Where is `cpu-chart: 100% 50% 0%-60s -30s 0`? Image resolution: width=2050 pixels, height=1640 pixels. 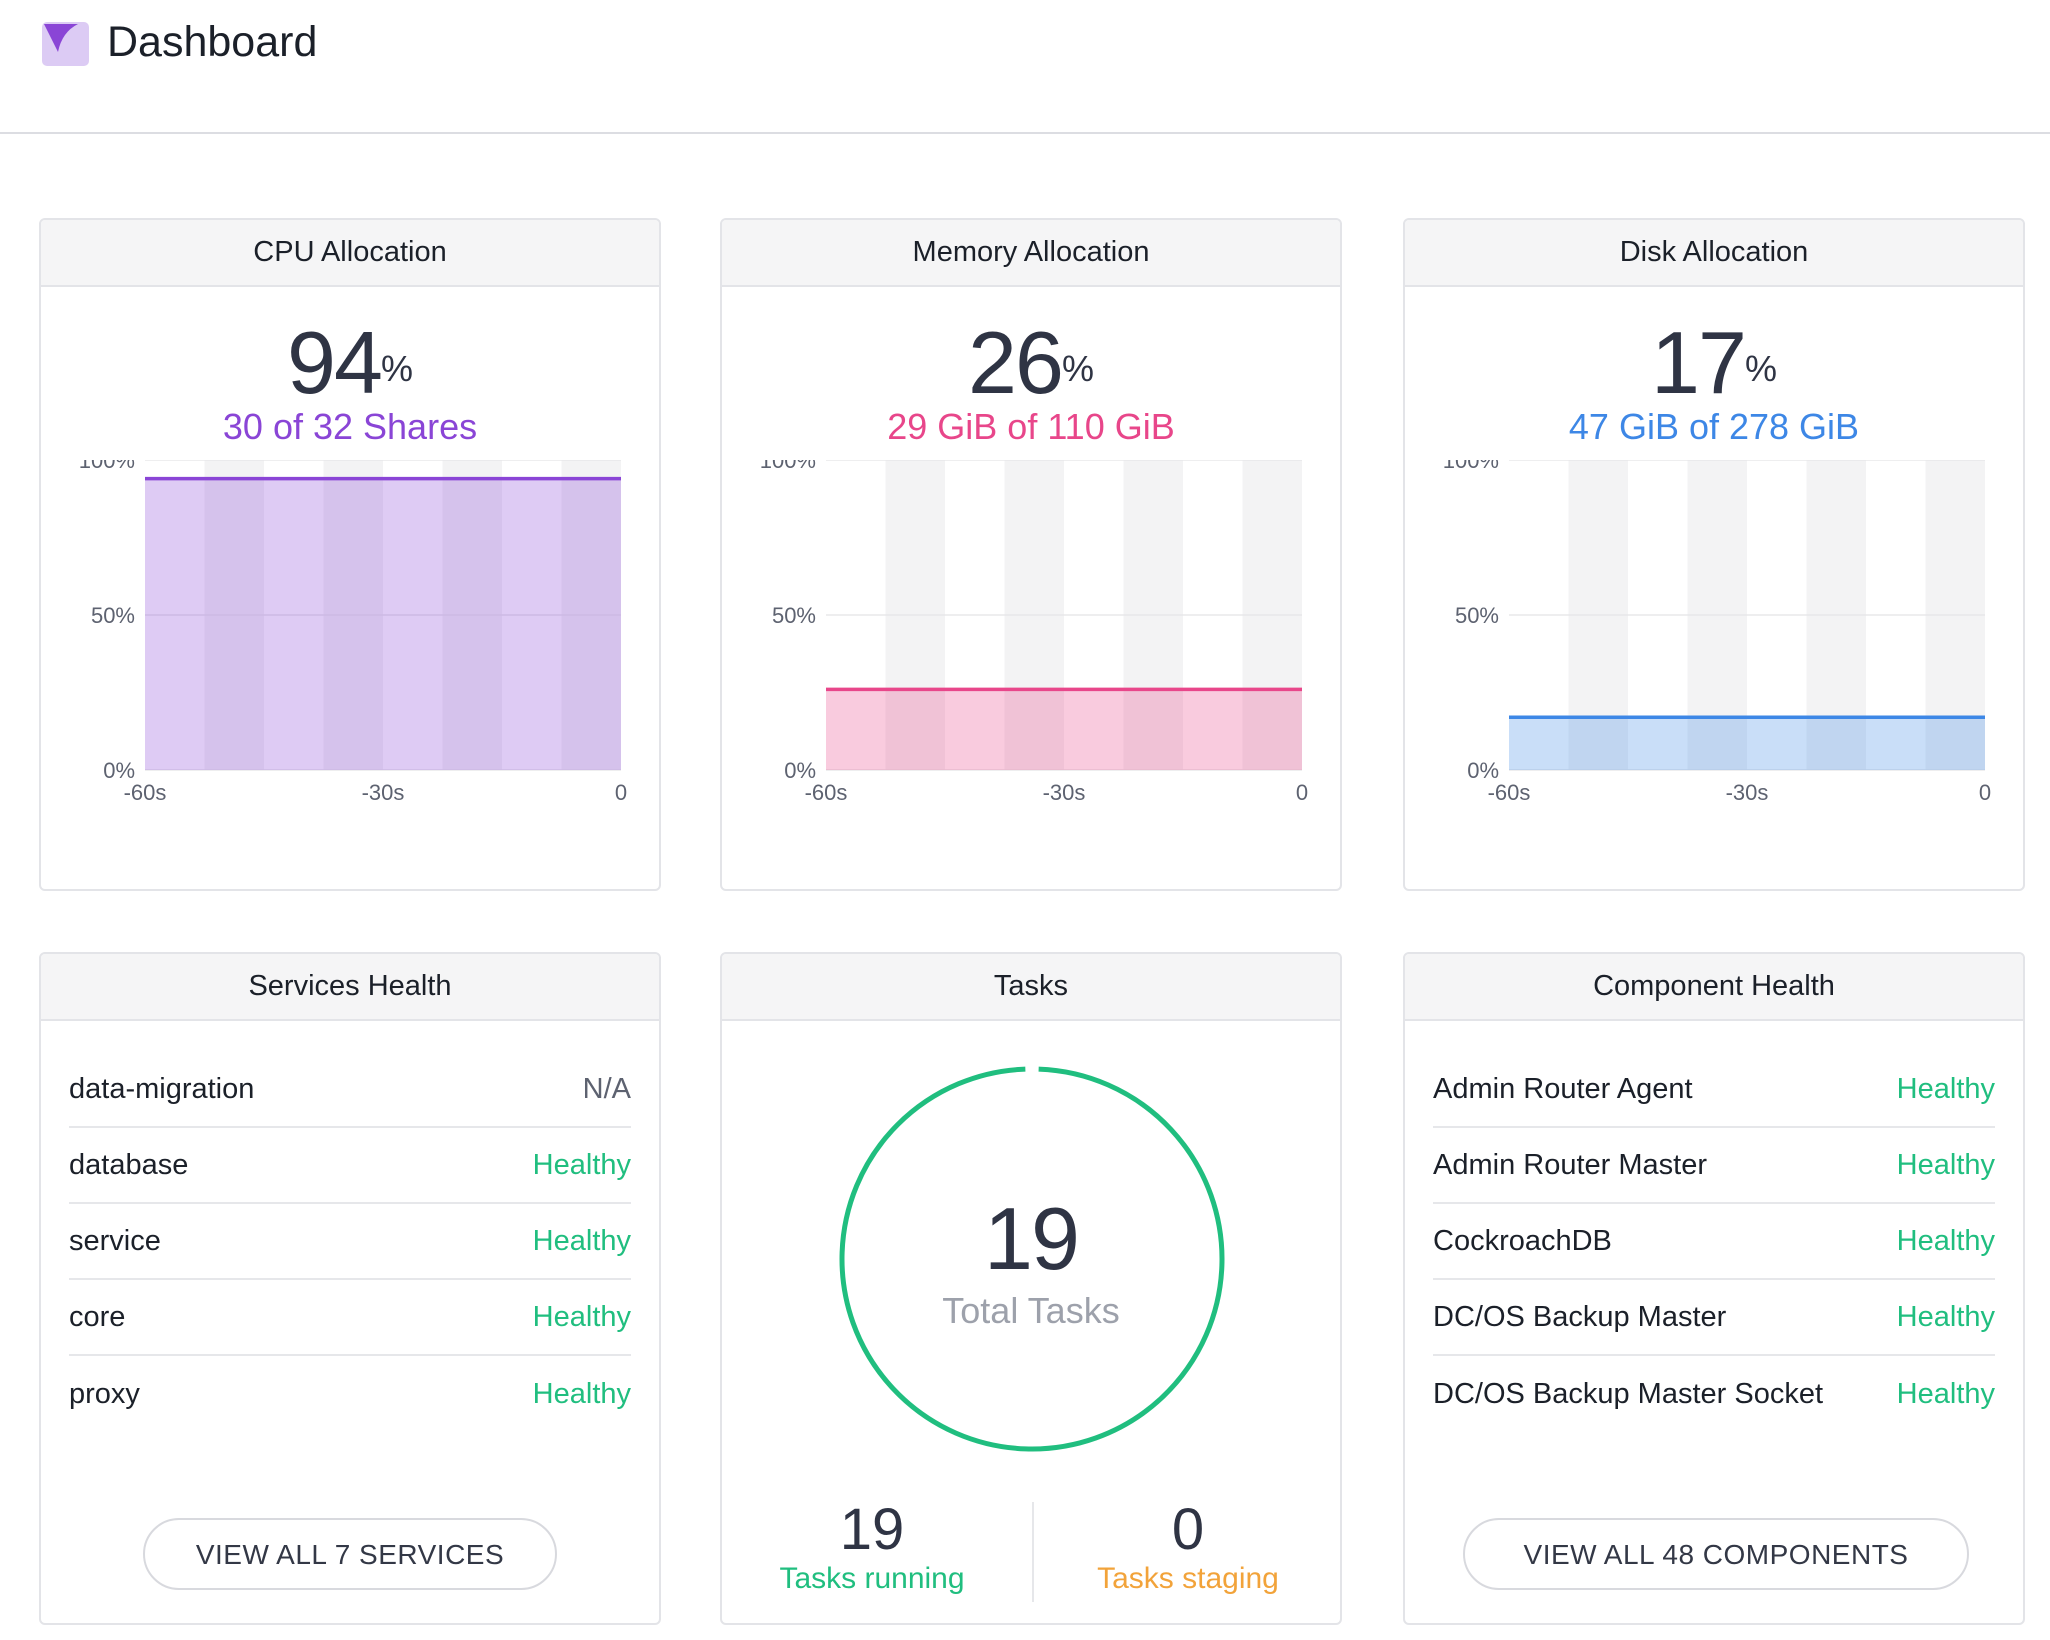 cpu-chart: 100% 50% 0%-60s -30s 0 is located at coordinates (353, 632).